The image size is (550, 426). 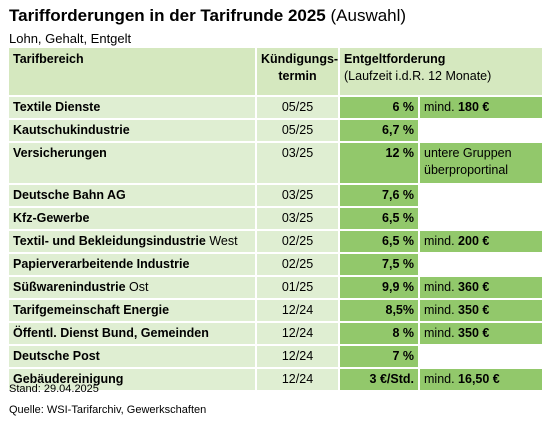 I want to click on header-term-line1: Kündigungs-, so click(x=300, y=59).